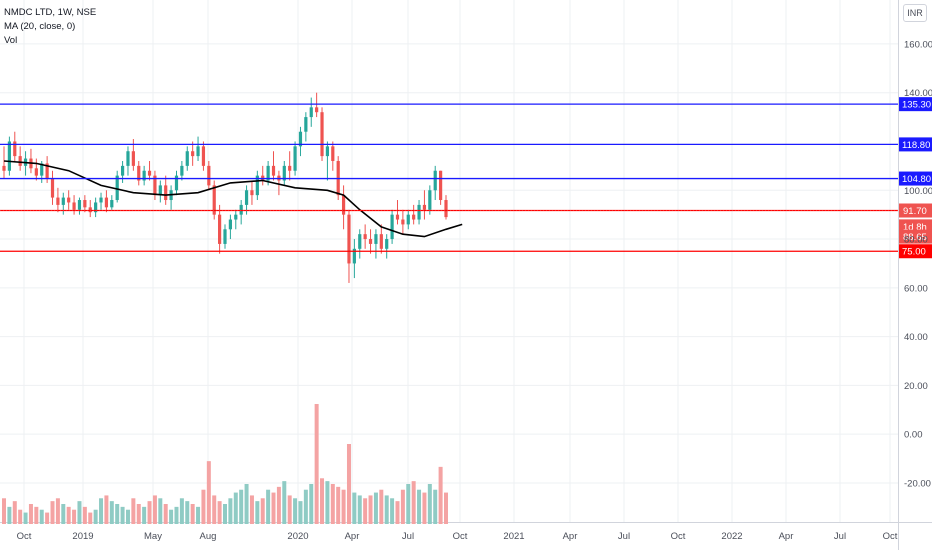  I want to click on x-tick-label: May, so click(153, 536).